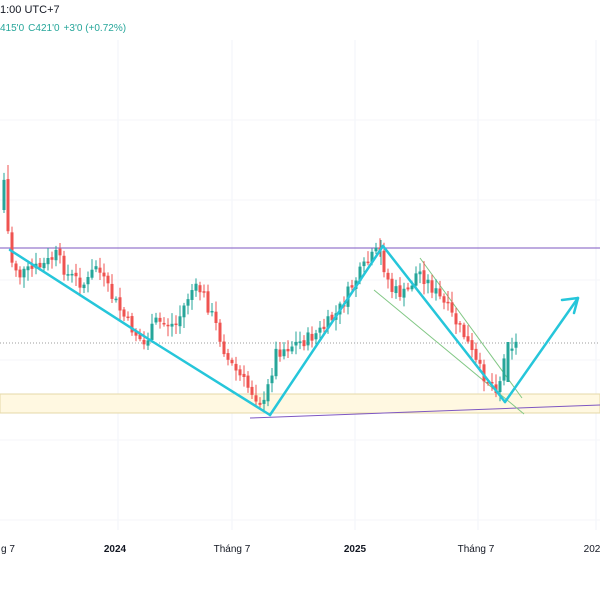  What do you see at coordinates (12, 28) in the screenshot?
I see `ohlc-fragment: 415'0` at bounding box center [12, 28].